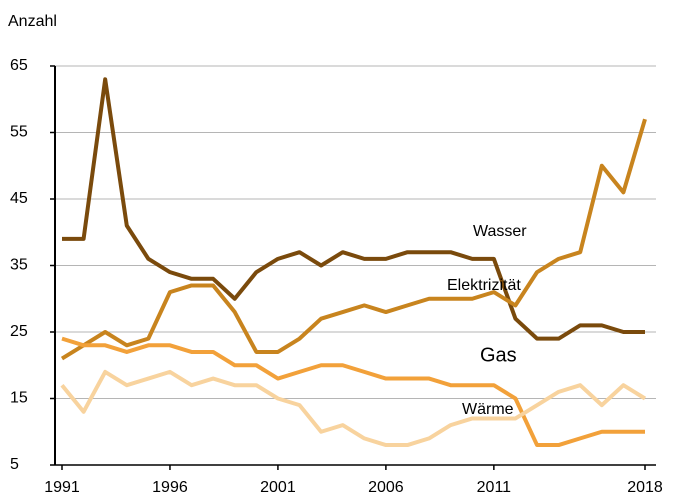 This screenshot has width=673, height=502. I want to click on y-tick-label: 25, so click(19, 331).